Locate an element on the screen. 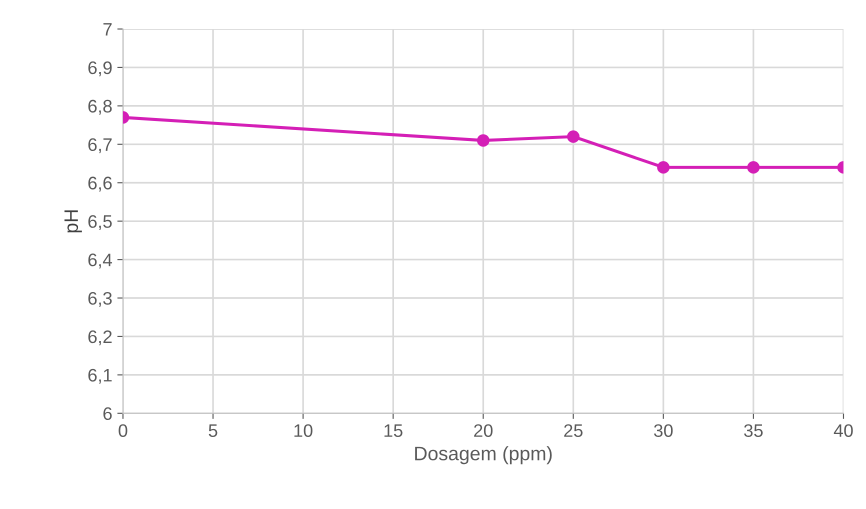 The image size is (866, 509). y-tick-label: 6,6 is located at coordinates (100, 184).